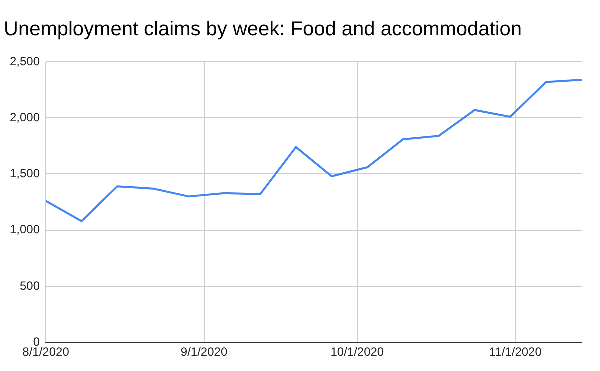 This screenshot has height=371, width=600. Describe the element at coordinates (515, 352) in the screenshot. I see `x-tick-label: 11/1/2020` at that location.